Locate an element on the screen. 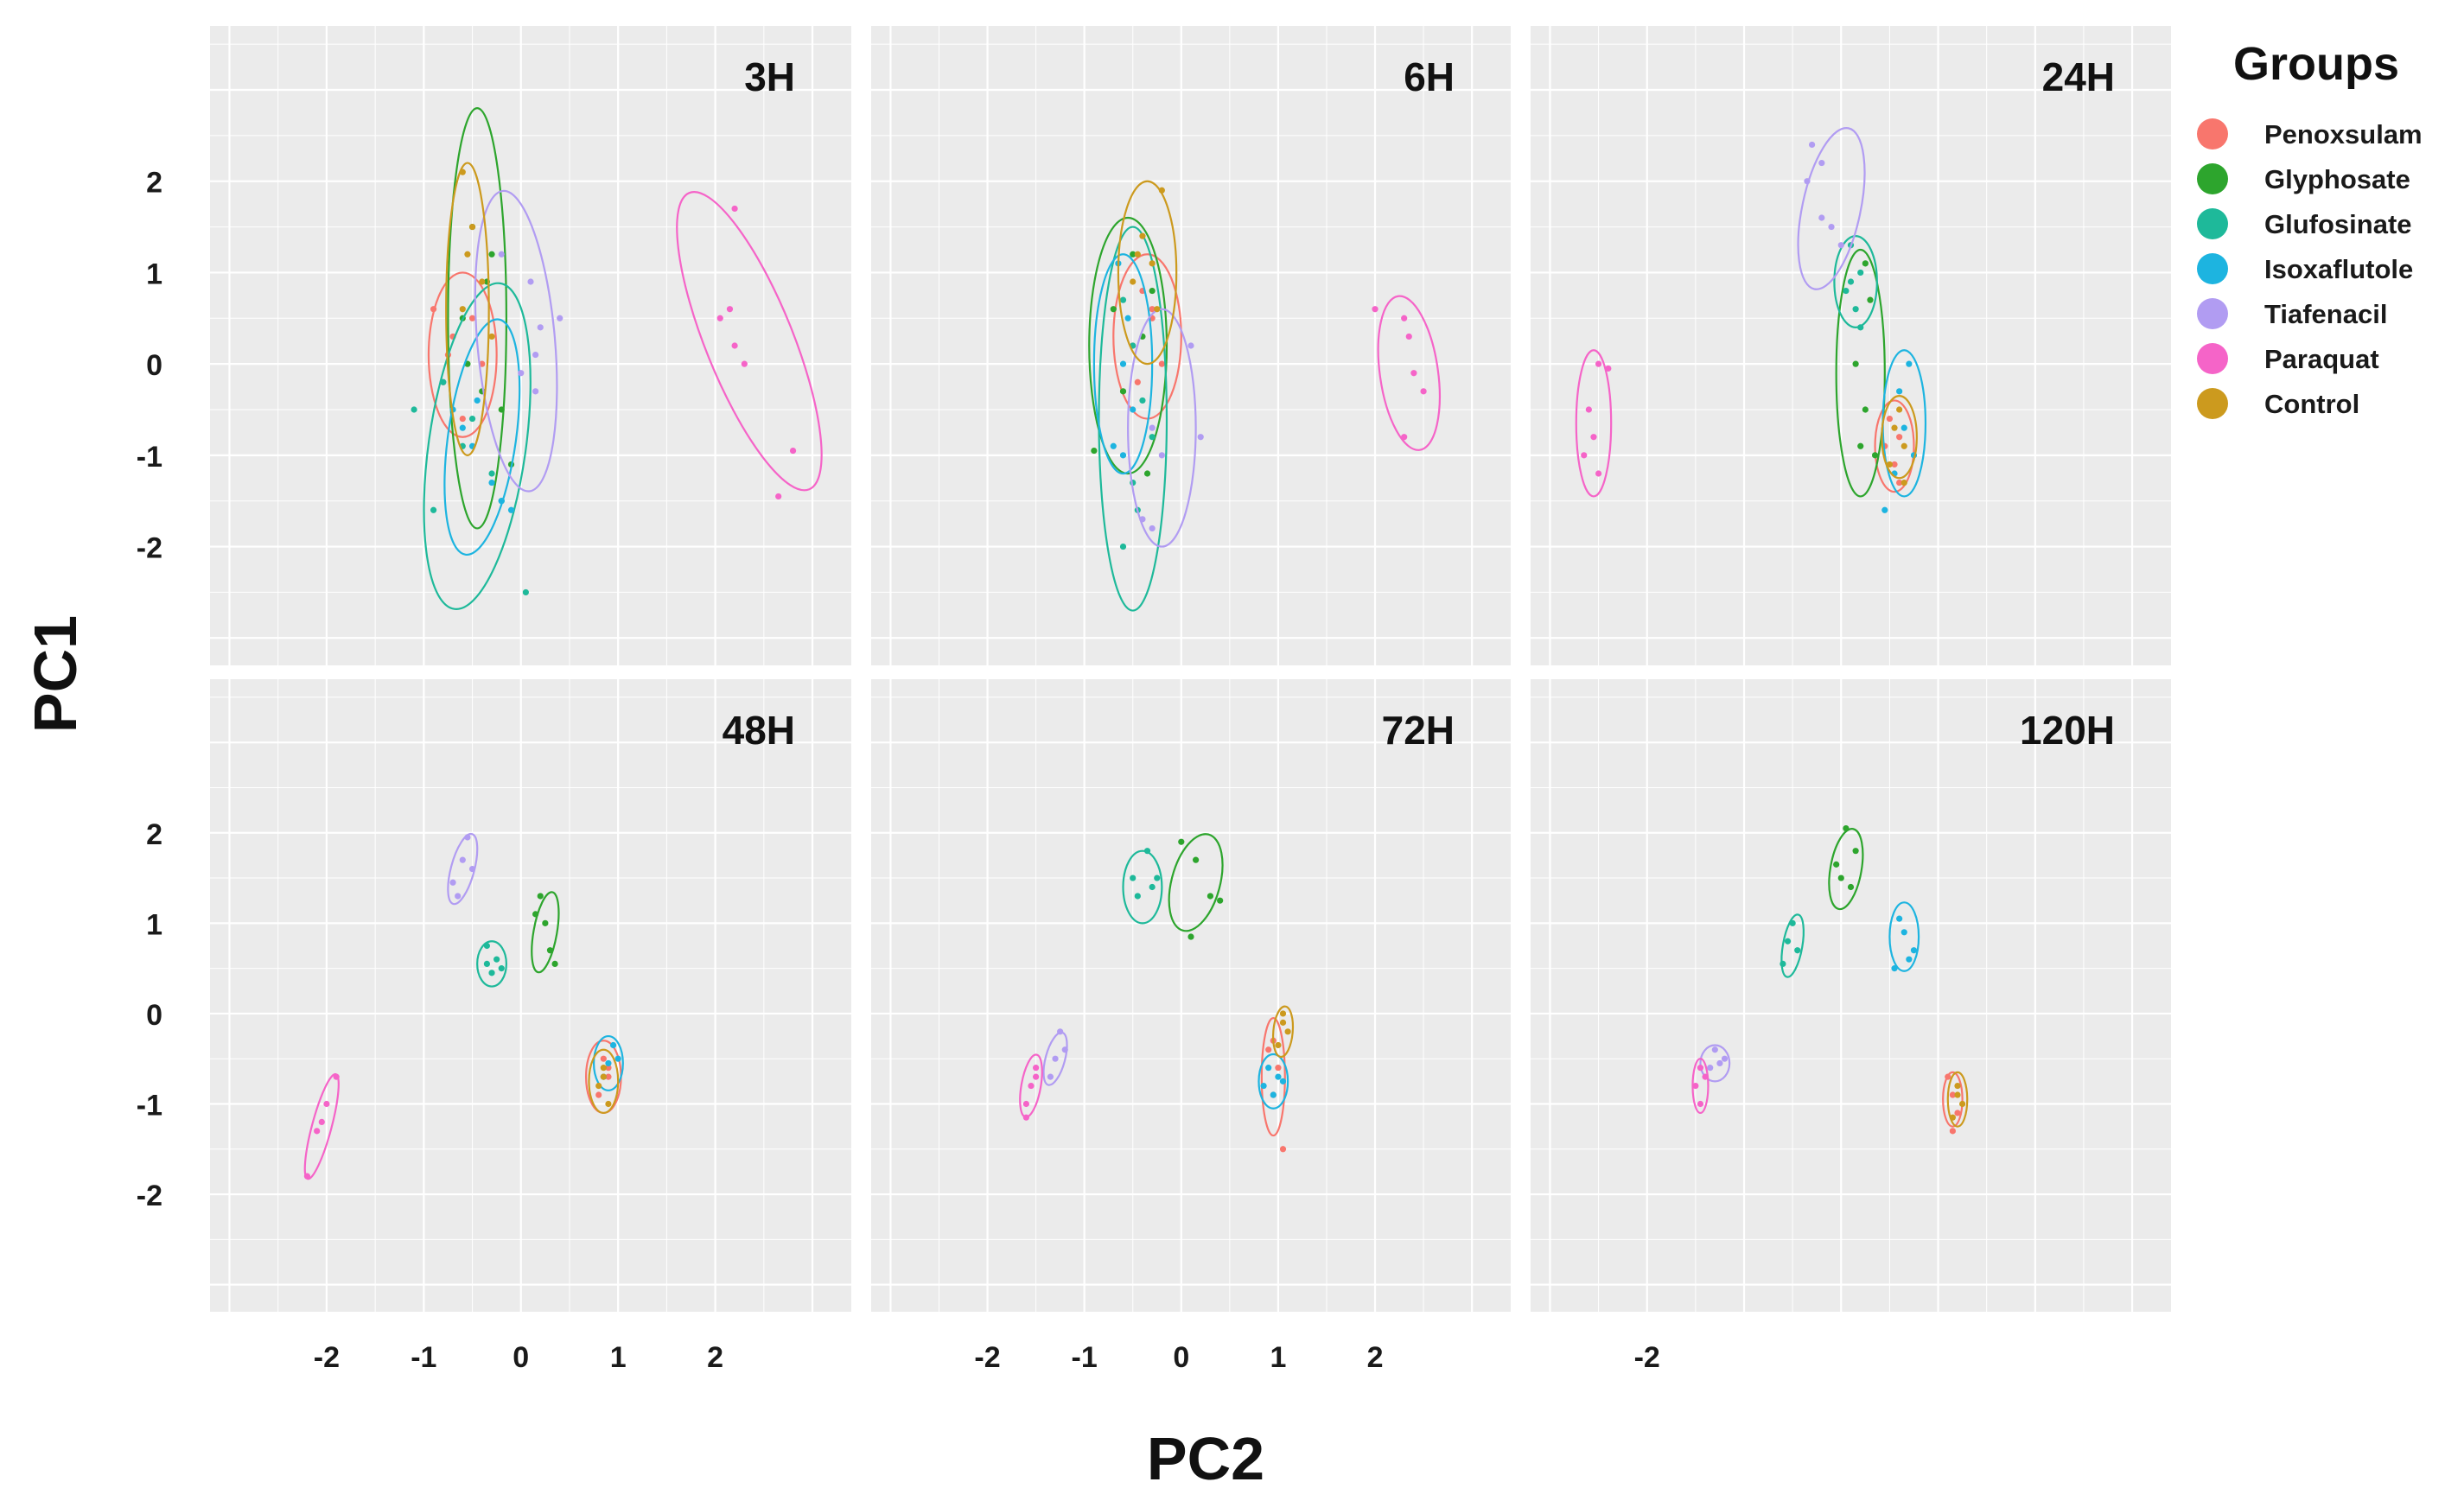 The width and height of the screenshot is (2464, 1501). x-tick-label: 2 is located at coordinates (715, 1357).